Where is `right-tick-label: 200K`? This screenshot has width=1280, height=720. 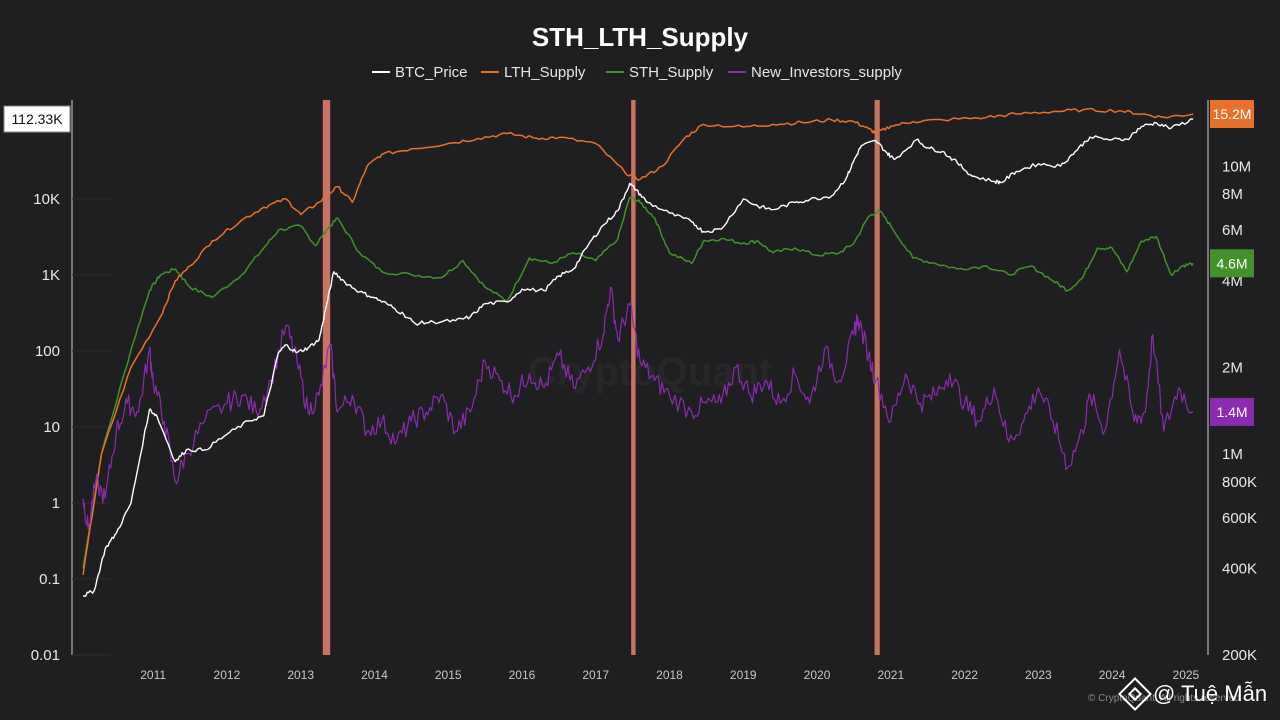
right-tick-label: 200K is located at coordinates (1239, 655).